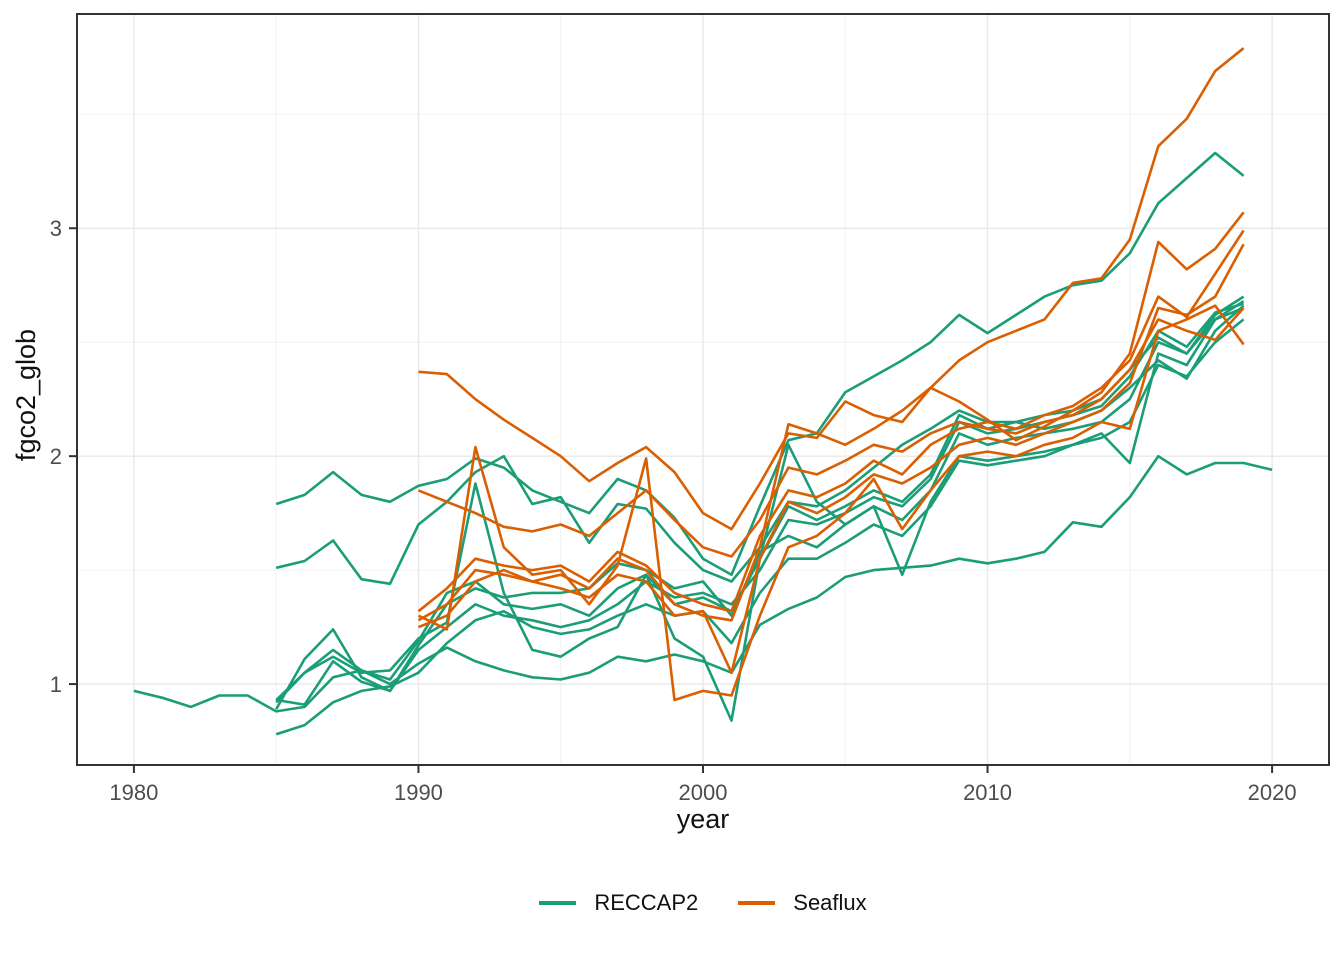 Image resolution: width=1344 pixels, height=960 pixels. Describe the element at coordinates (133, 792) in the screenshot. I see `x-tick-label: 1980` at that location.